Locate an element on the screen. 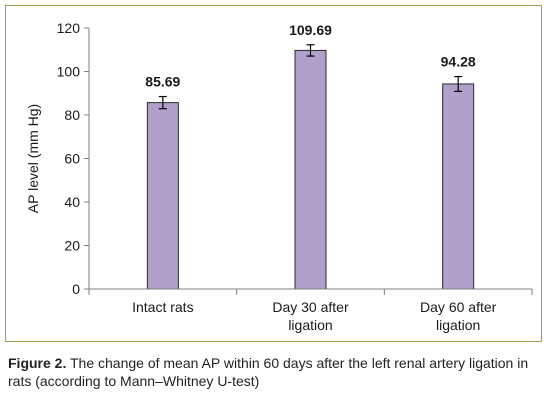 This screenshot has height=405, width=552. category-label: Day 60 after is located at coordinates (458, 307).